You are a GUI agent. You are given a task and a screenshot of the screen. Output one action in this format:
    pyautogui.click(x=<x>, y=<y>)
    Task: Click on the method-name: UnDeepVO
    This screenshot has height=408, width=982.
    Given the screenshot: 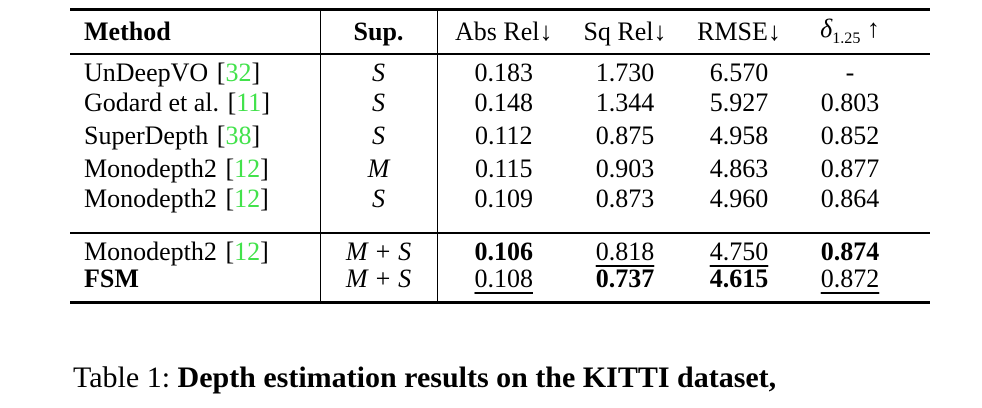 What is the action you would take?
    pyautogui.click(x=146, y=72)
    